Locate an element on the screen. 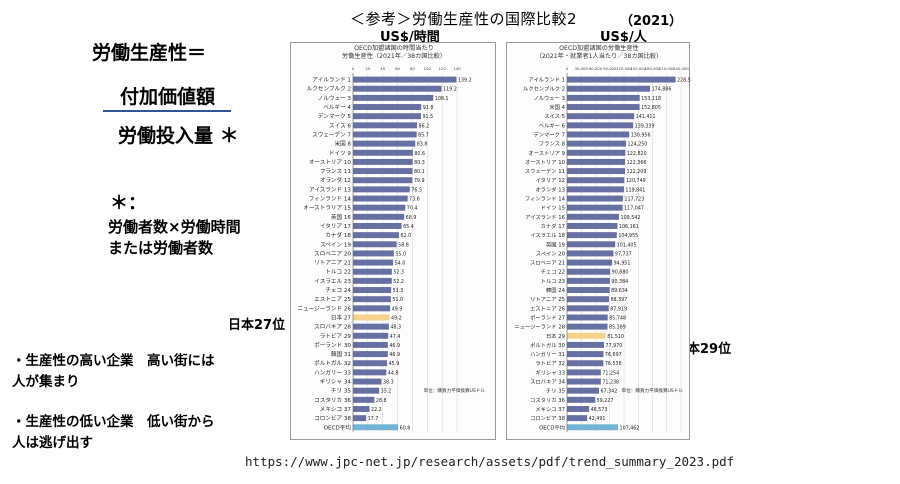 This screenshot has height=484, width=900. value-label: 67,342 is located at coordinates (608, 392).